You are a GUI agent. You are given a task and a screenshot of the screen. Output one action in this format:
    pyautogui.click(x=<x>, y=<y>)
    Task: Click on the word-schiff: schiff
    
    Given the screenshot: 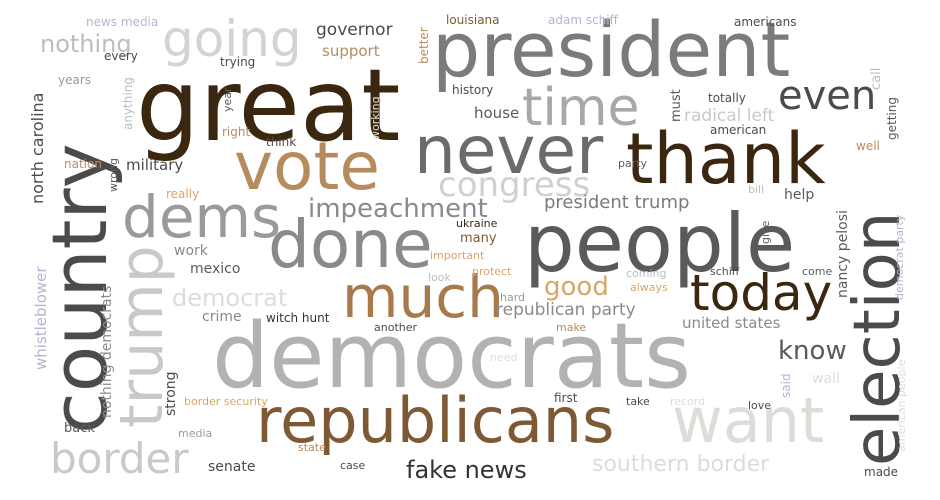 What is the action you would take?
    pyautogui.click(x=725, y=271)
    